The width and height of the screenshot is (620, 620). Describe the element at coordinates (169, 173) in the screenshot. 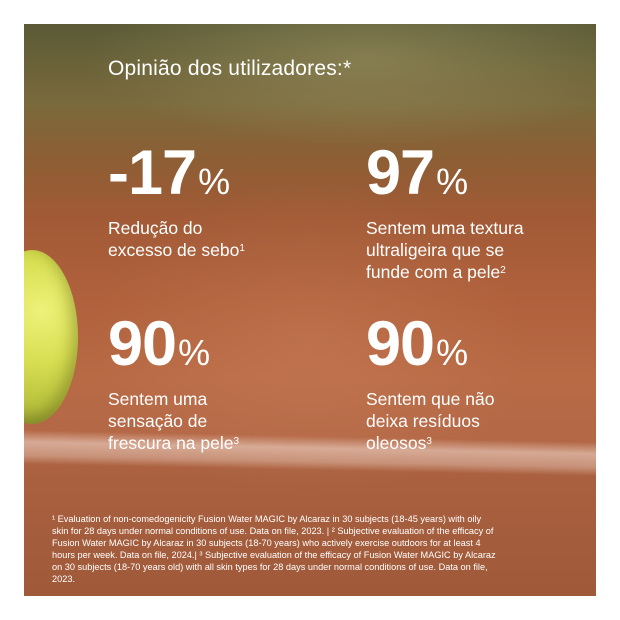

I see `stat-value: -17%` at that location.